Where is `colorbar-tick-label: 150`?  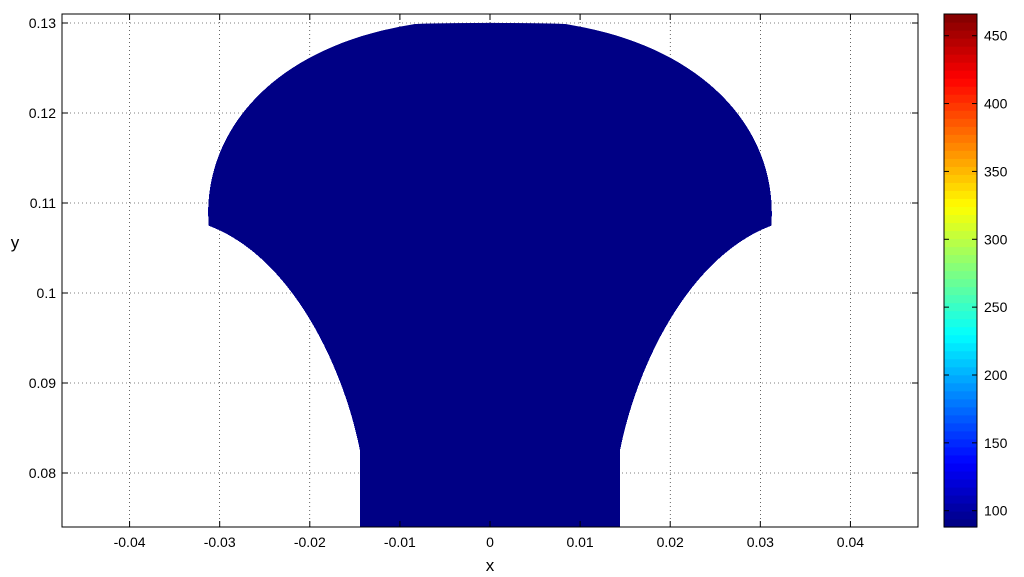 colorbar-tick-label: 150 is located at coordinates (996, 443).